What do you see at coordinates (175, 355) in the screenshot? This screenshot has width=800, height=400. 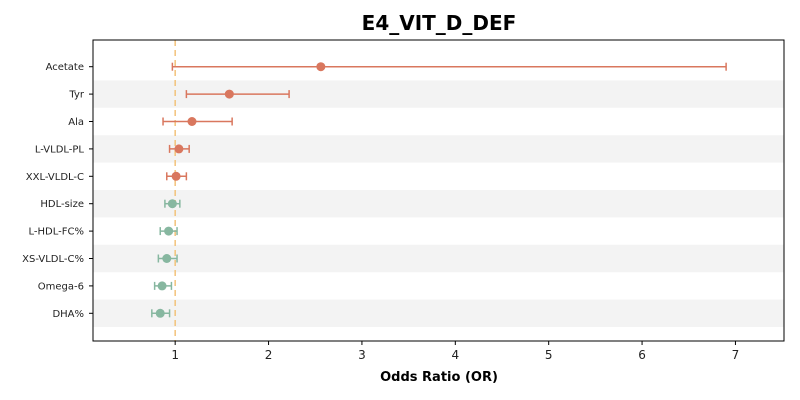 I see `x-tick-label: 1` at bounding box center [175, 355].